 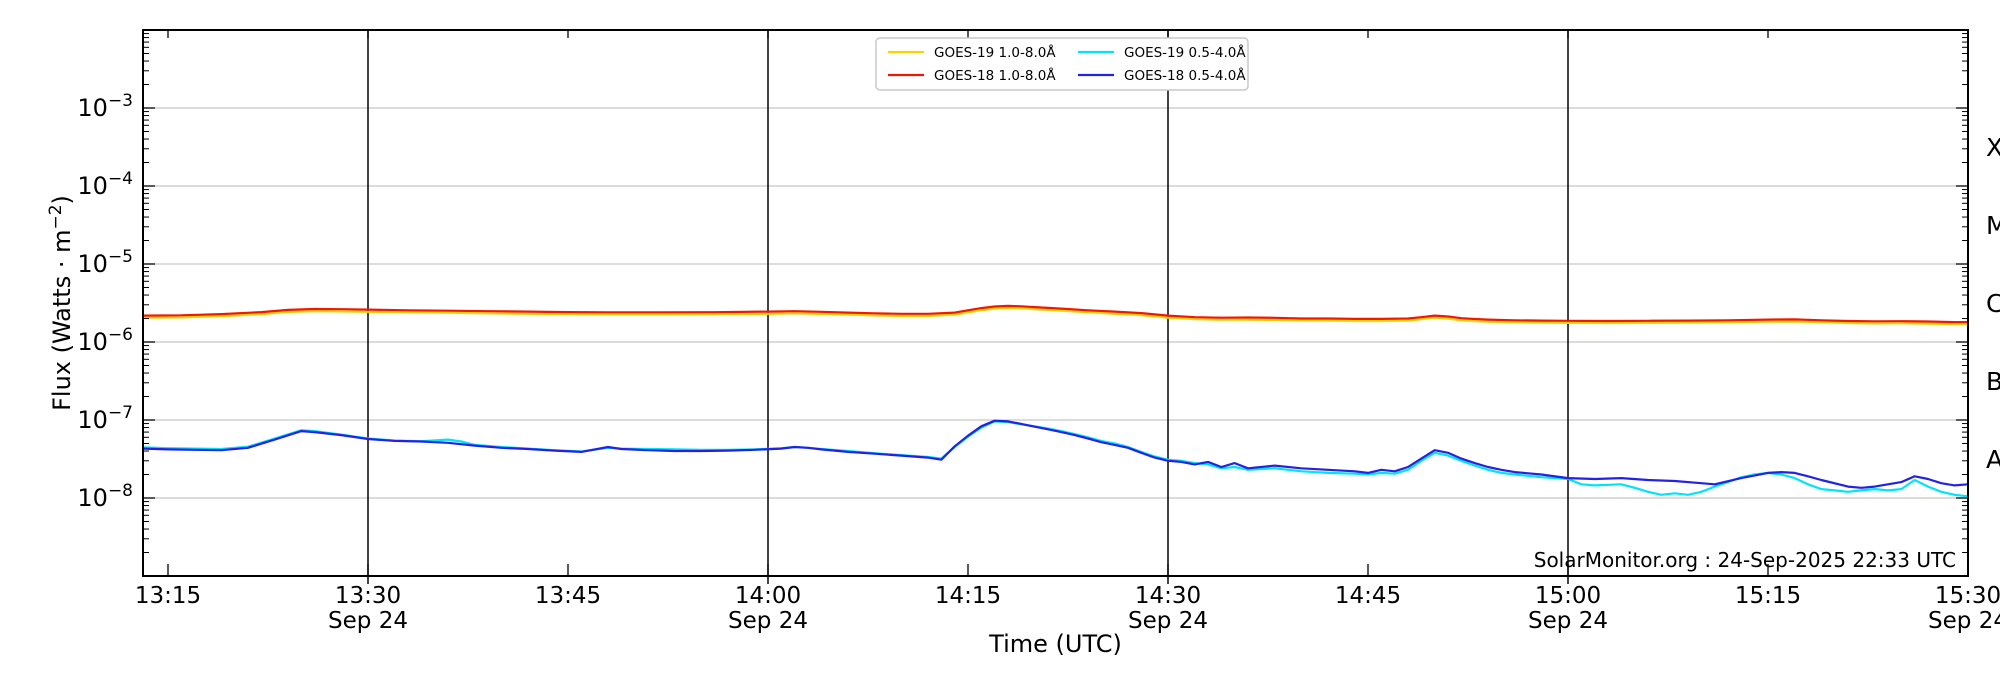 I want to click on x-tick-label: 15:00, so click(x=1568, y=596).